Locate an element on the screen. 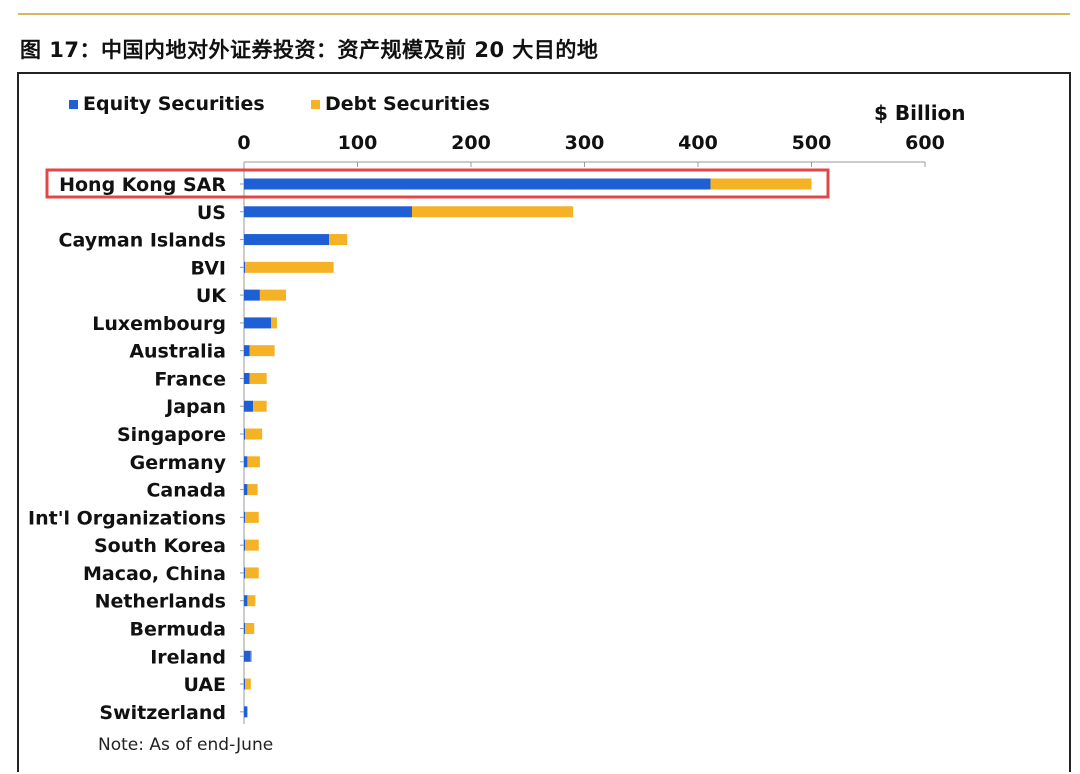 The image size is (1080, 774). legend-label-equity: Equity Securities is located at coordinates (174, 104).